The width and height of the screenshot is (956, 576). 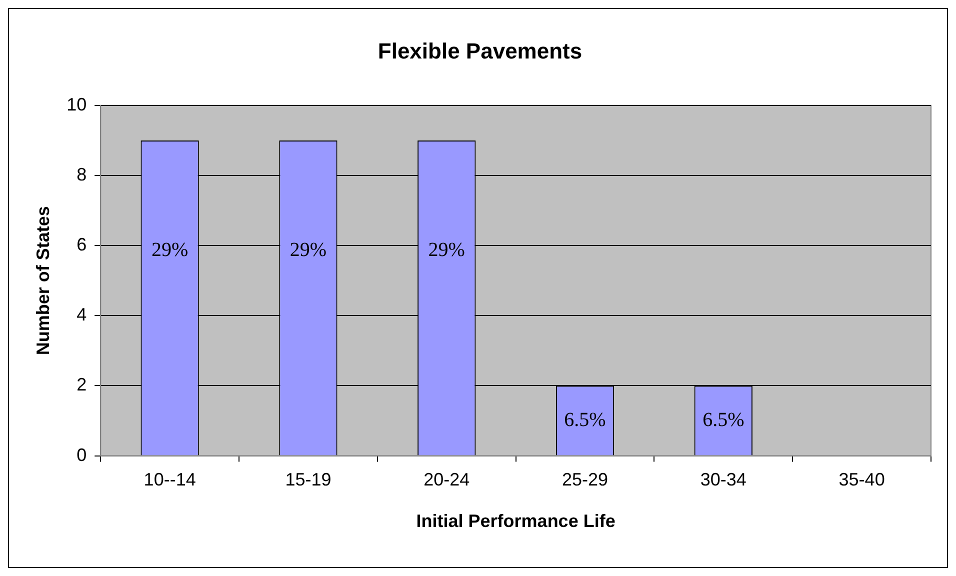 What do you see at coordinates (308, 480) in the screenshot?
I see `x-tick-label: 15-19` at bounding box center [308, 480].